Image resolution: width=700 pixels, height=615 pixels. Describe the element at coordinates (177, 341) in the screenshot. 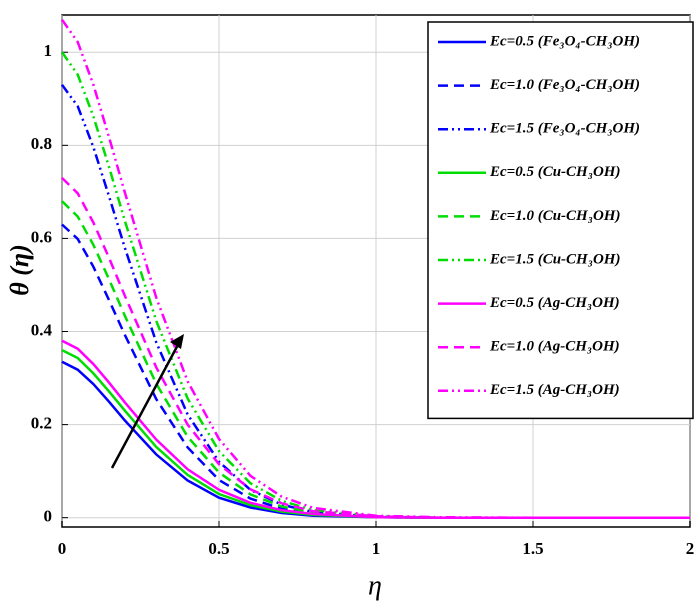

I see `arrow-head` at that location.